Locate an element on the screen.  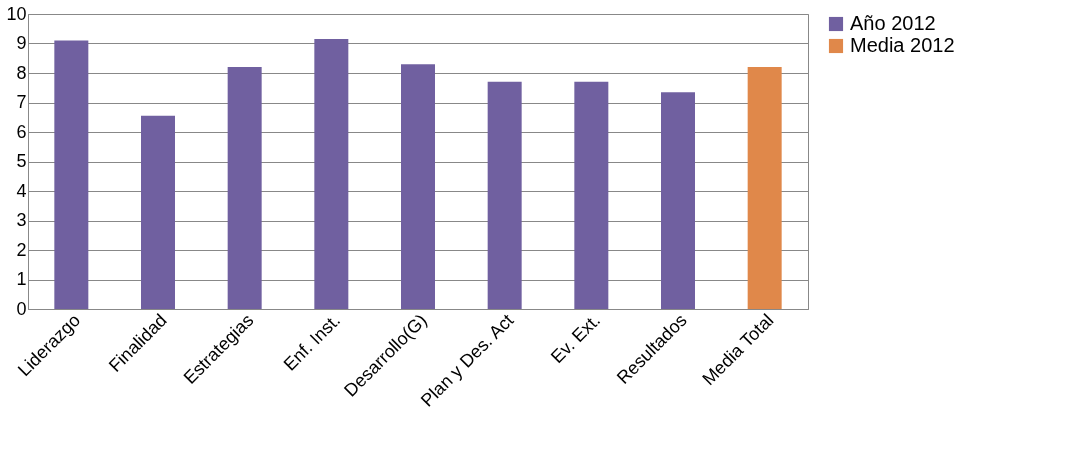
y-tick-label: 8 is located at coordinates (21, 72).